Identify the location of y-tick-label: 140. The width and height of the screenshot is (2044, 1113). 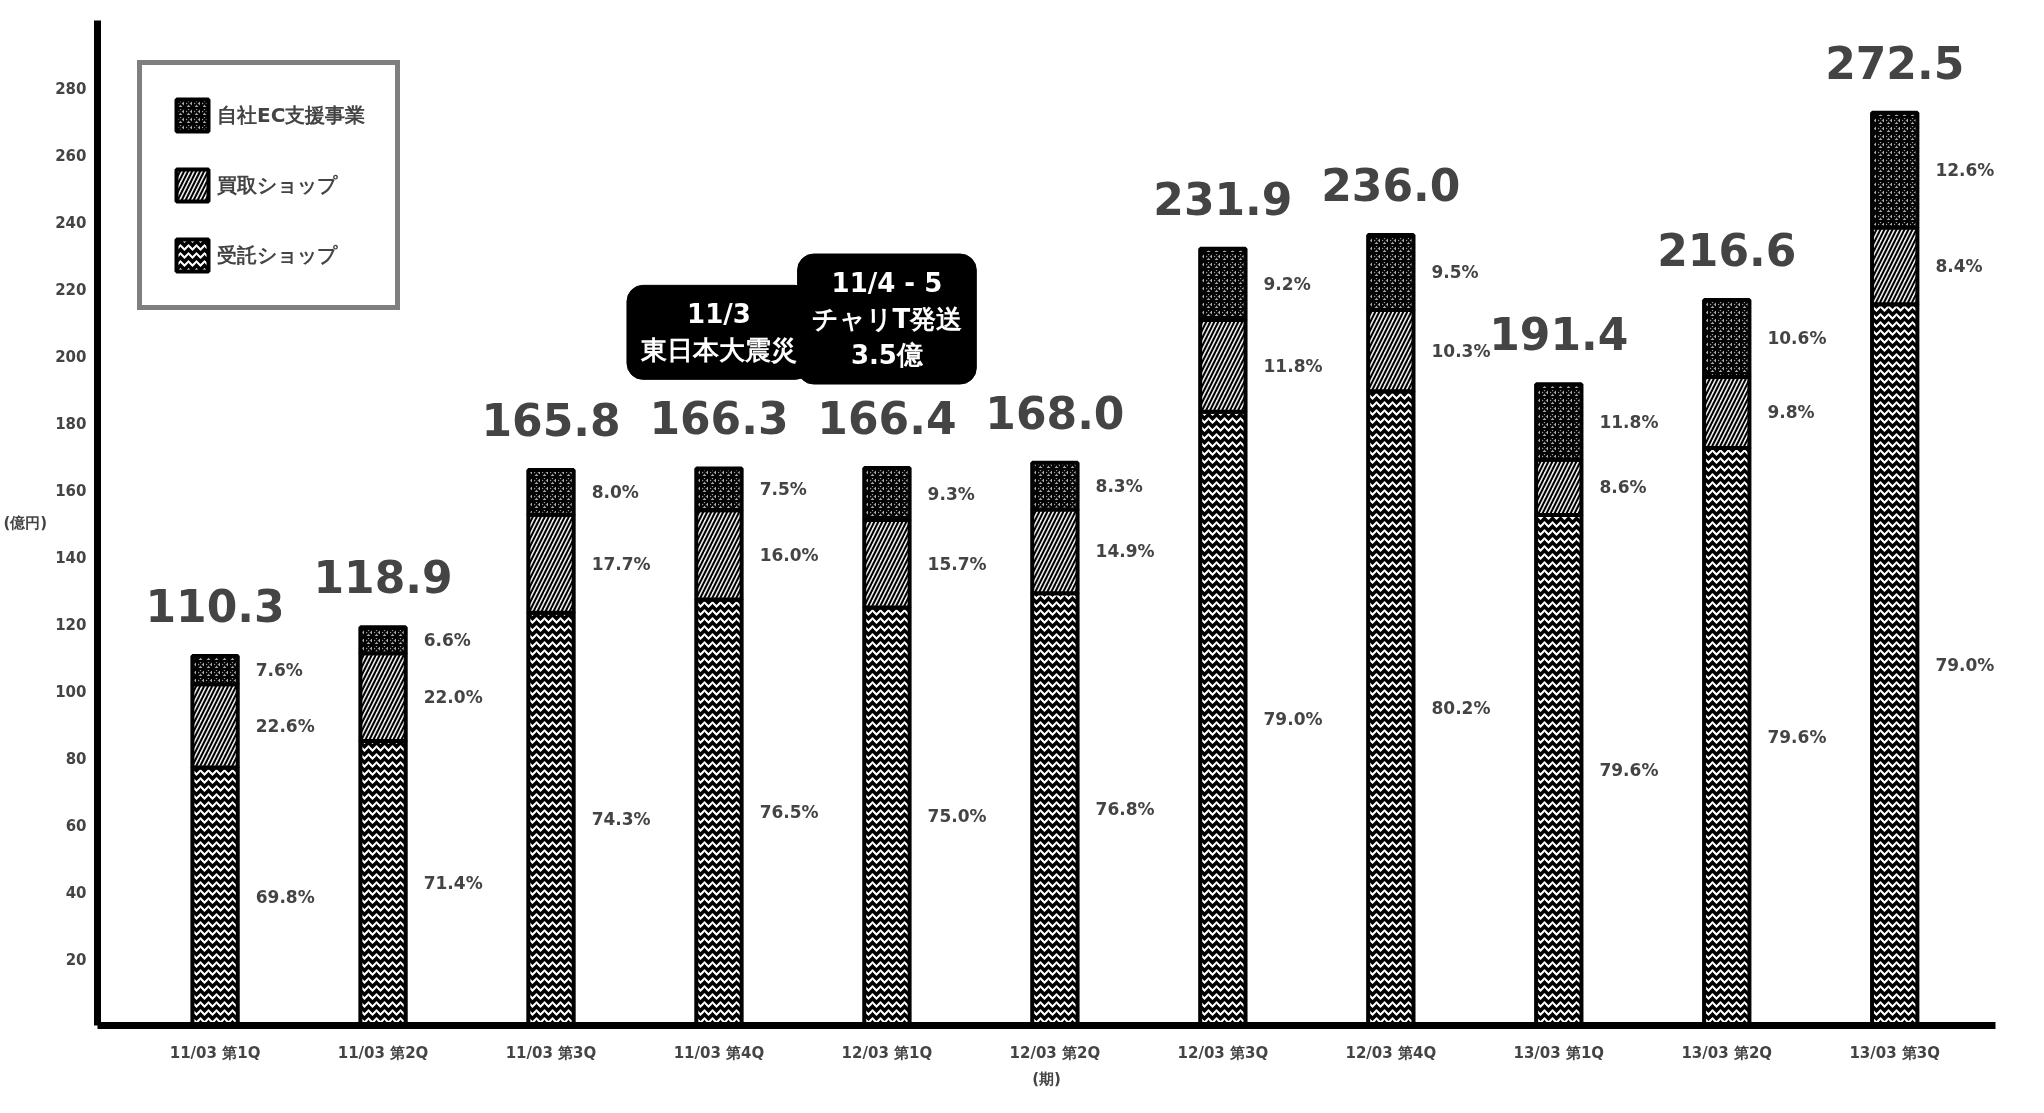
(71, 557).